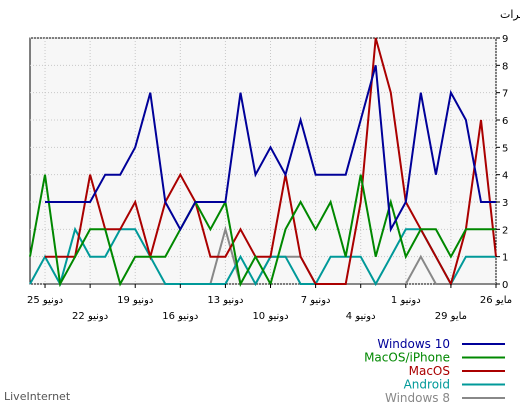 Image resolution: width=520 pixels, height=405 pixels. I want to click on y-tick-label: 4, so click(505, 176).